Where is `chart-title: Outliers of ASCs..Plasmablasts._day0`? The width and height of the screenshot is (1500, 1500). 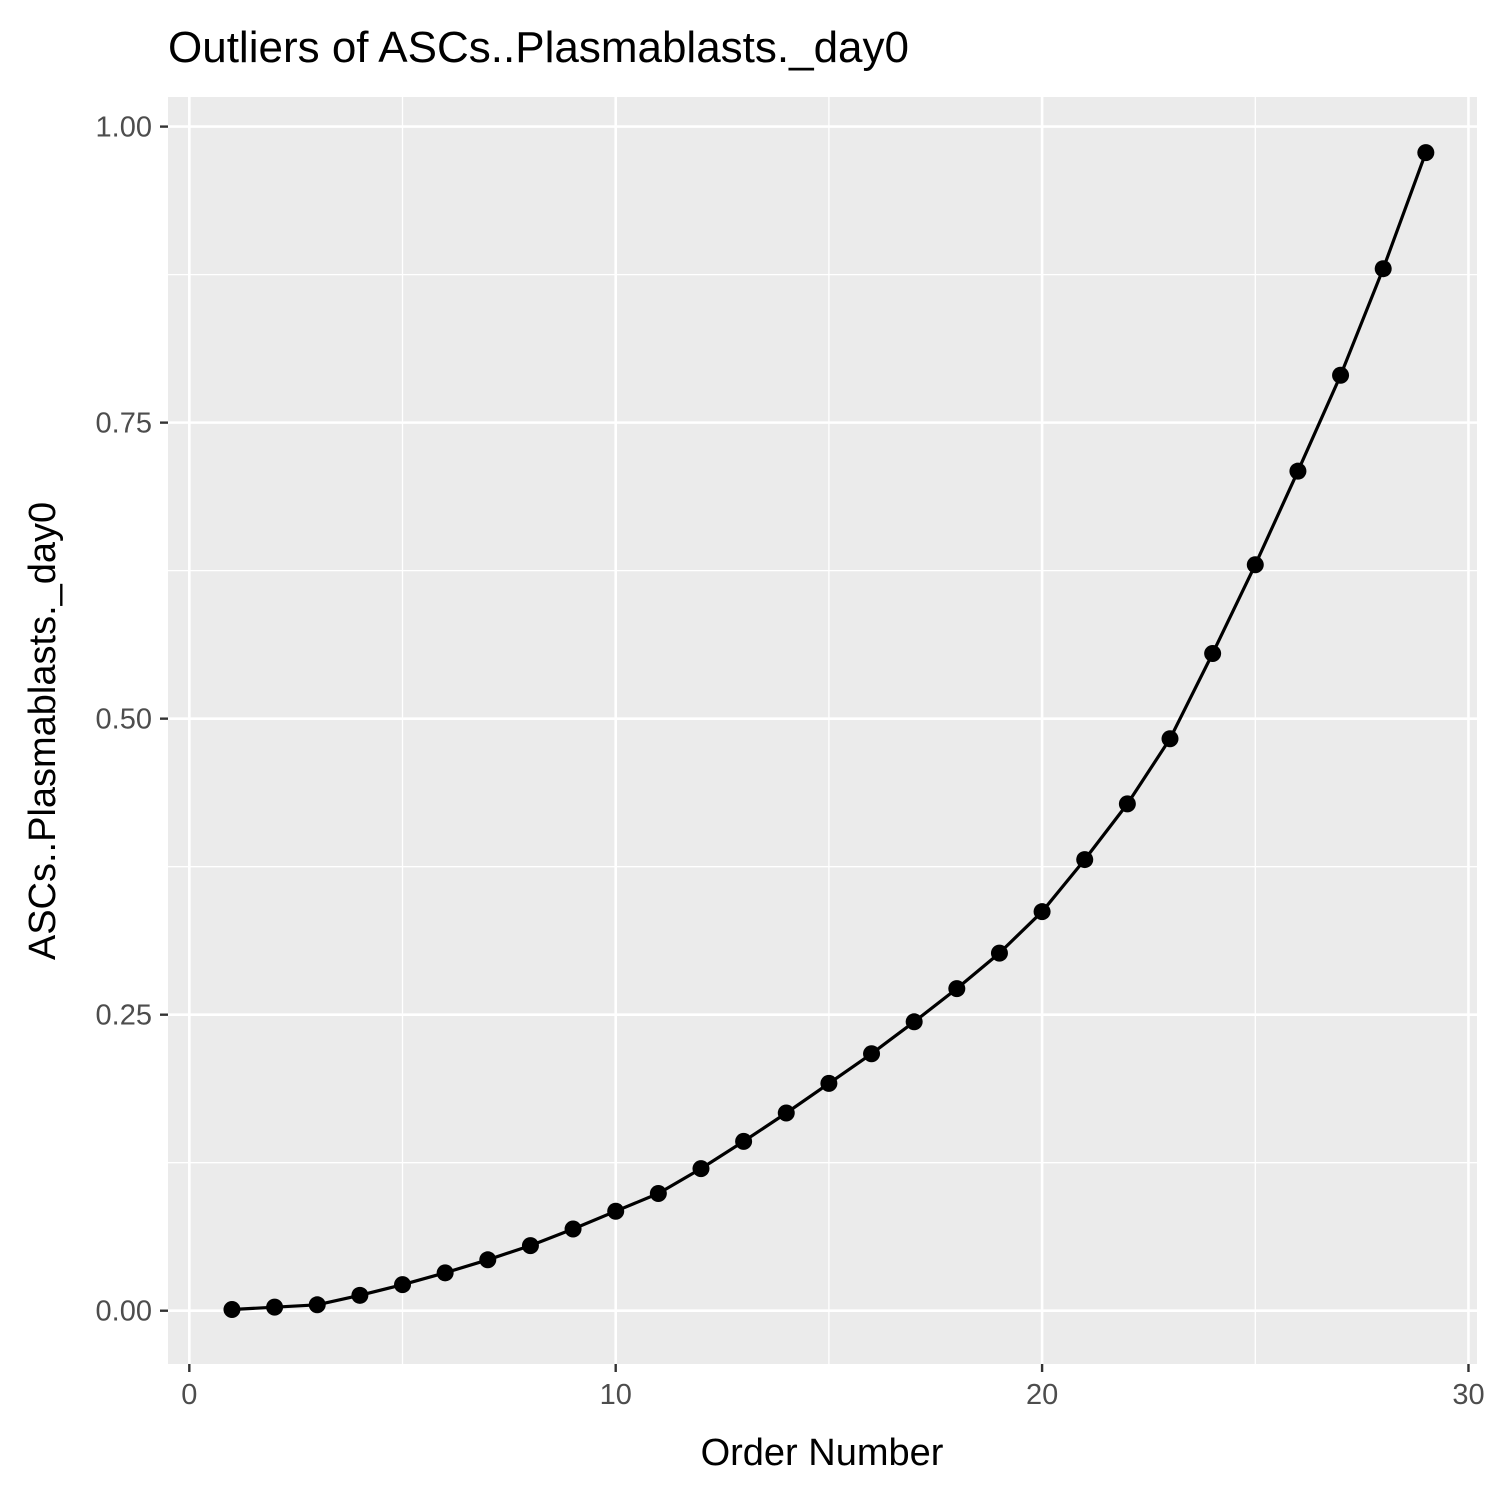
chart-title: Outliers of ASCs..Plasmablasts._day0 is located at coordinates (538, 47).